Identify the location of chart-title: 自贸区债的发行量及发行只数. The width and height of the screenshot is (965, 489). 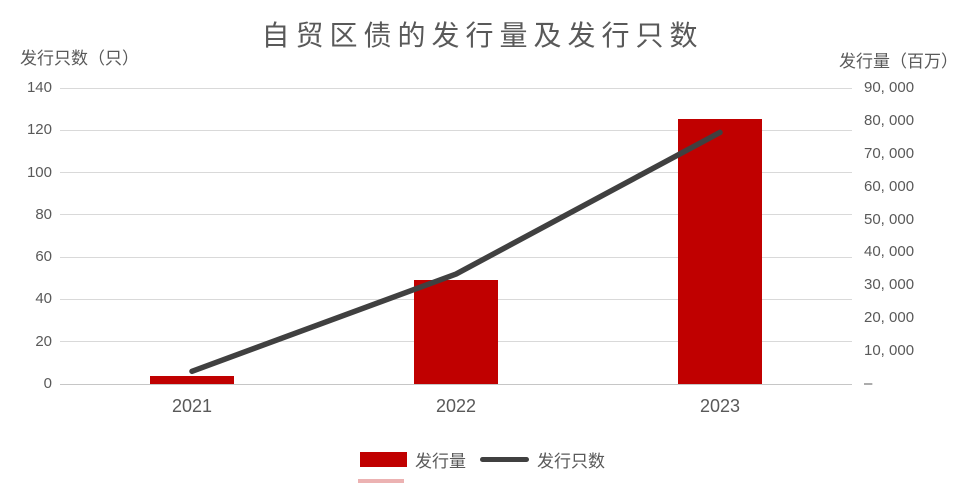
(482, 36).